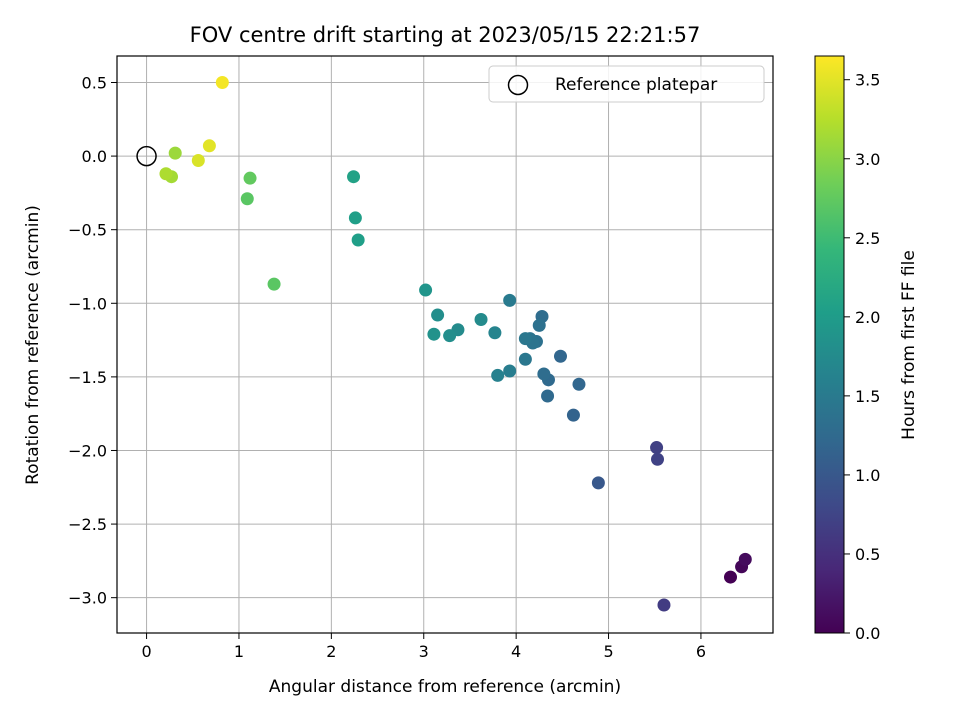 The width and height of the screenshot is (960, 720). What do you see at coordinates (867, 633) in the screenshot?
I see `colorbar-tick-label: 0.0` at bounding box center [867, 633].